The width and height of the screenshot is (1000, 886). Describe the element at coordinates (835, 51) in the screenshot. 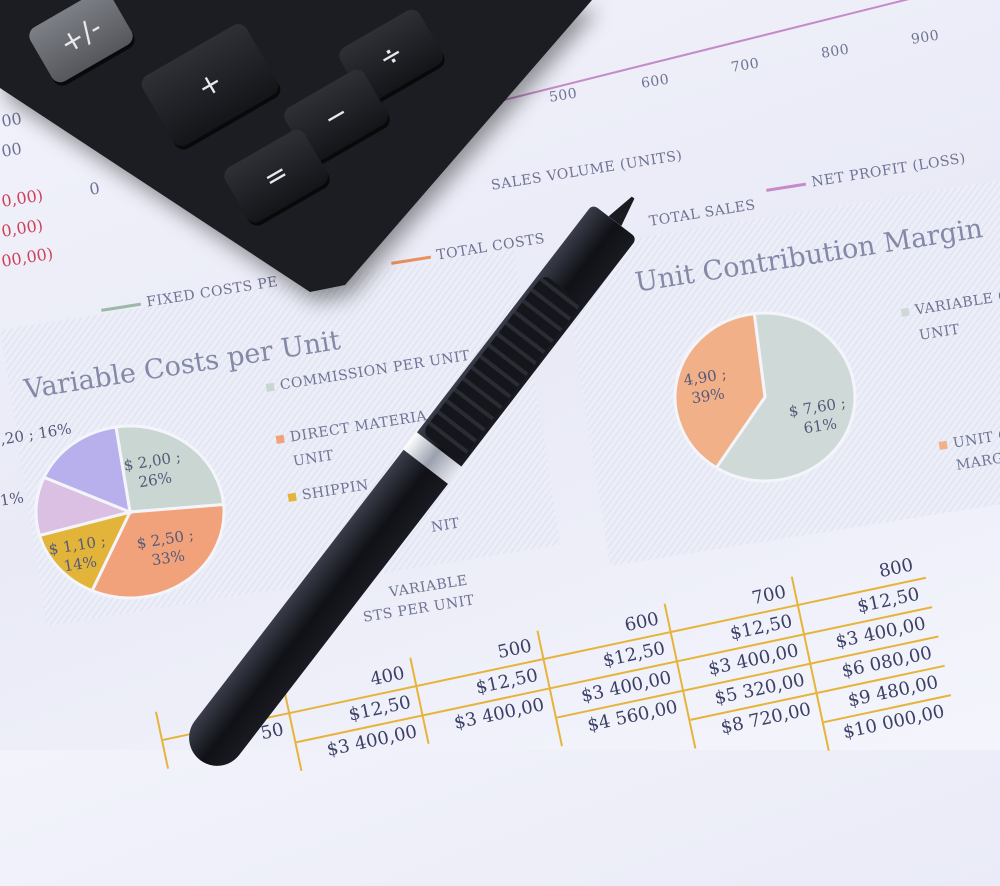

I see `axis-tick: 800` at that location.